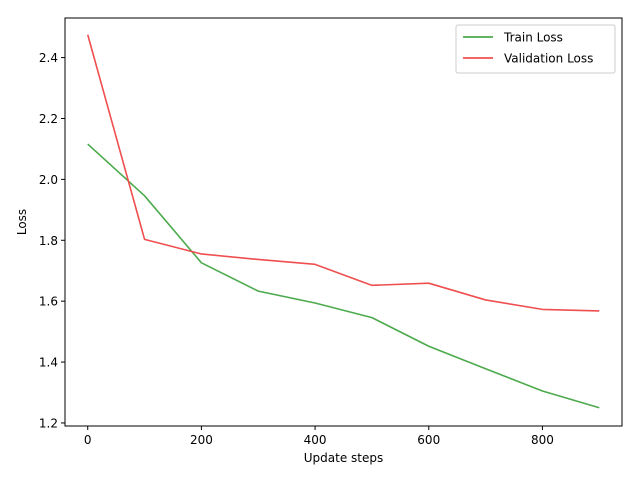 The height and width of the screenshot is (480, 640). I want to click on x-tick-label: 800, so click(542, 440).